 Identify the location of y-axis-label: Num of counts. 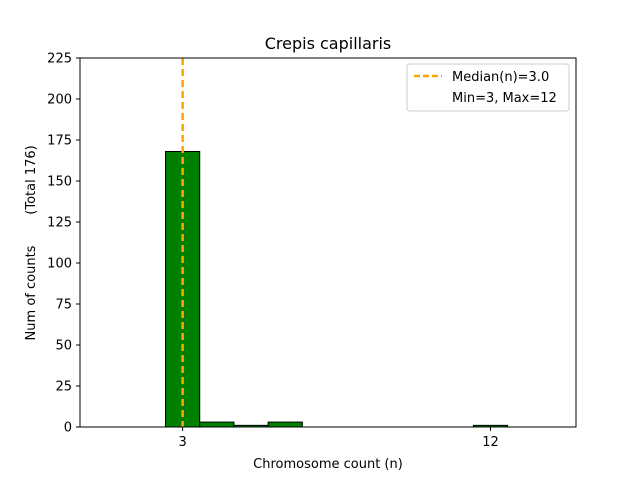
(31, 292).